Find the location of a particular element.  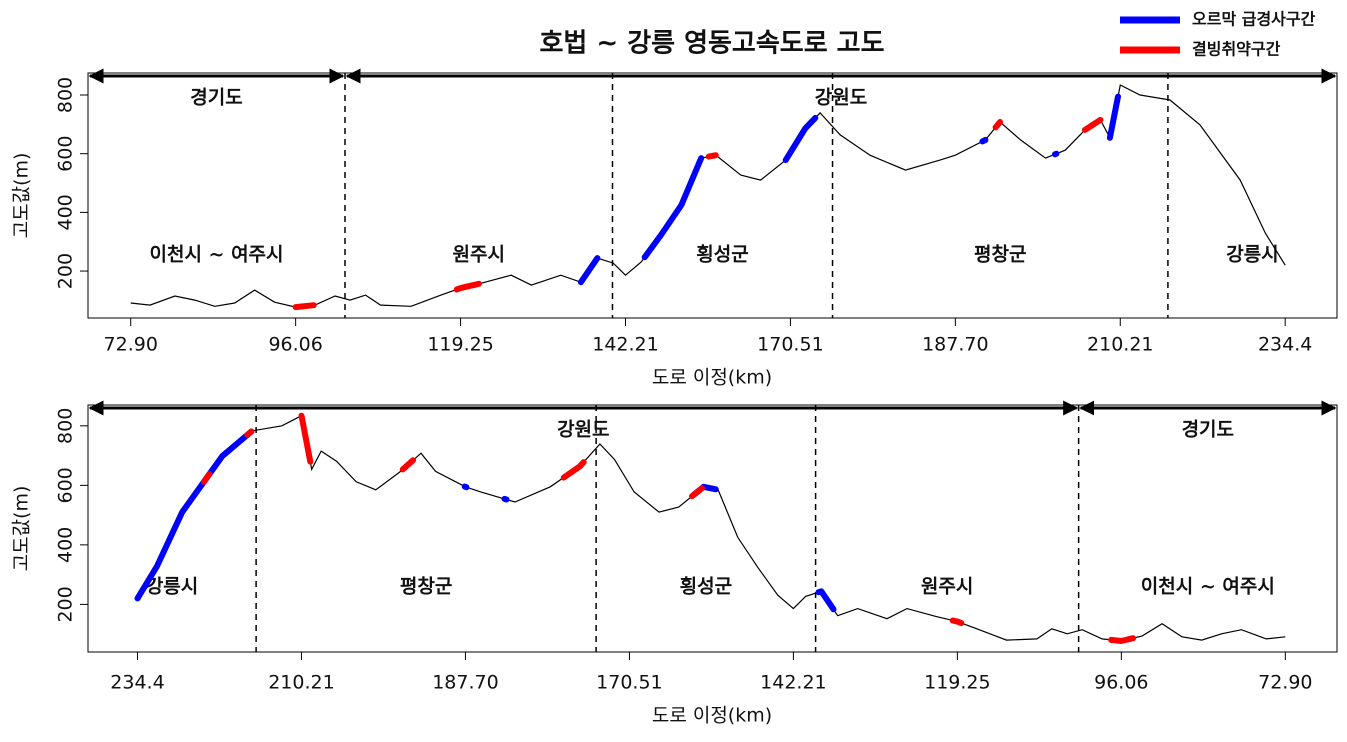

chart-title: 호법 ~ 강릉 영동고속도로 고도 is located at coordinates (711, 44).